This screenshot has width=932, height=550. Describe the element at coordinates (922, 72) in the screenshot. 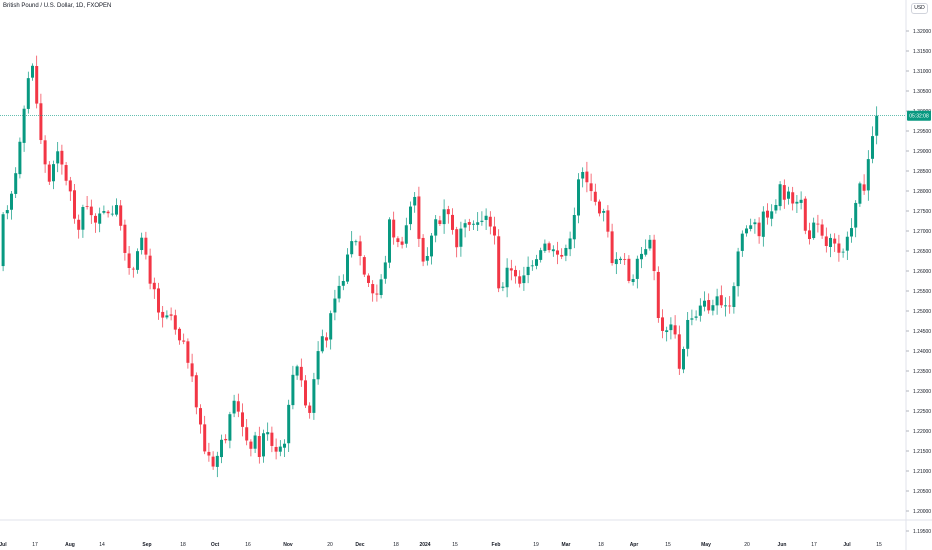

I see `y-tick-label: 1.31000` at that location.